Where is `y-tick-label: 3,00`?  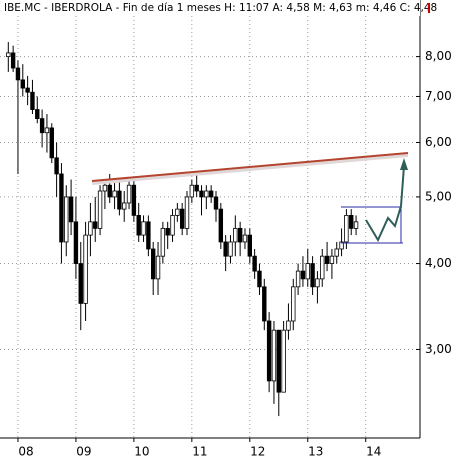 y-tick-label: 3,00 is located at coordinates (438, 349).